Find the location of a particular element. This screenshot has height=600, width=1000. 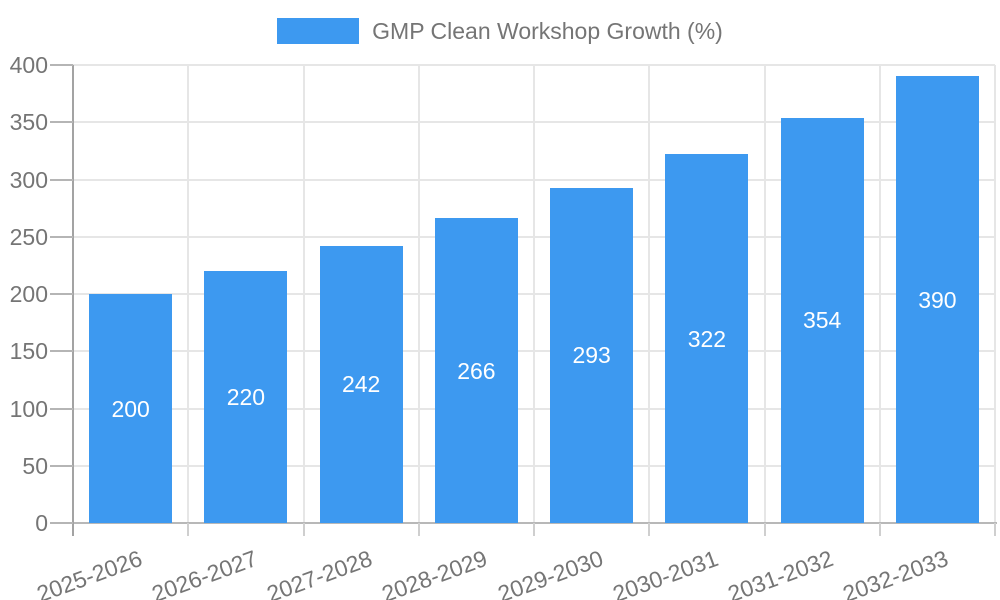

bar-value-label: 220 is located at coordinates (246, 397).